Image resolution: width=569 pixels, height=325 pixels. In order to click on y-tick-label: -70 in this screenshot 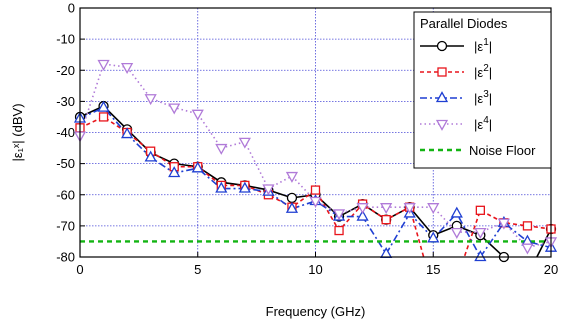, I will do `click(65, 225)`.